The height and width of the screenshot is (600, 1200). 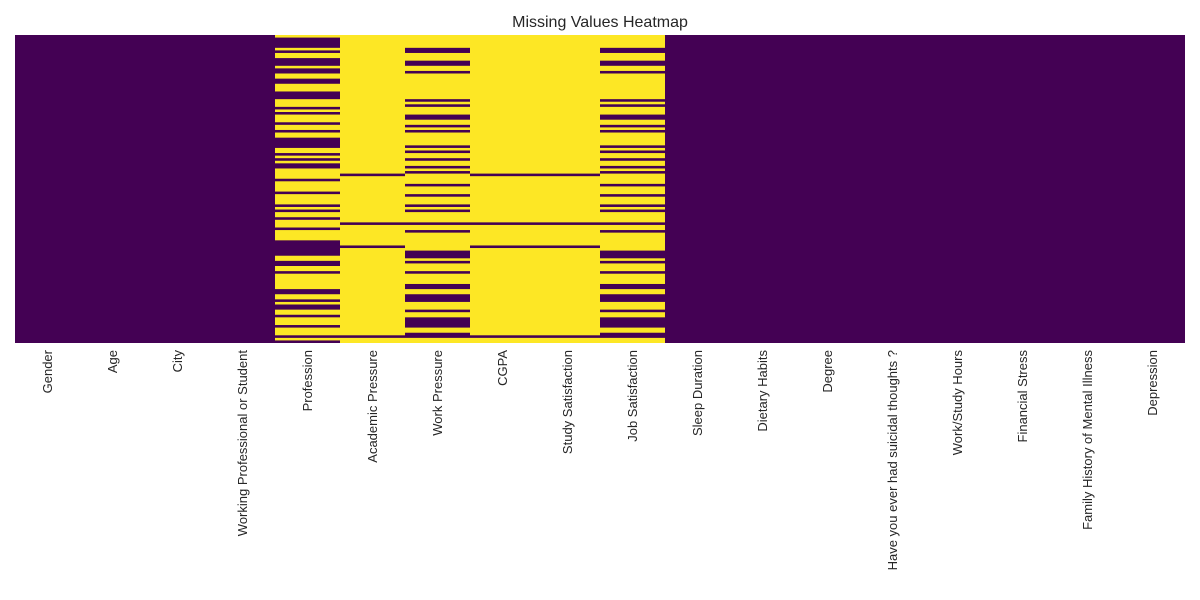 I want to click on x-tick-label: Study Satisfaction, so click(x=567, y=402).